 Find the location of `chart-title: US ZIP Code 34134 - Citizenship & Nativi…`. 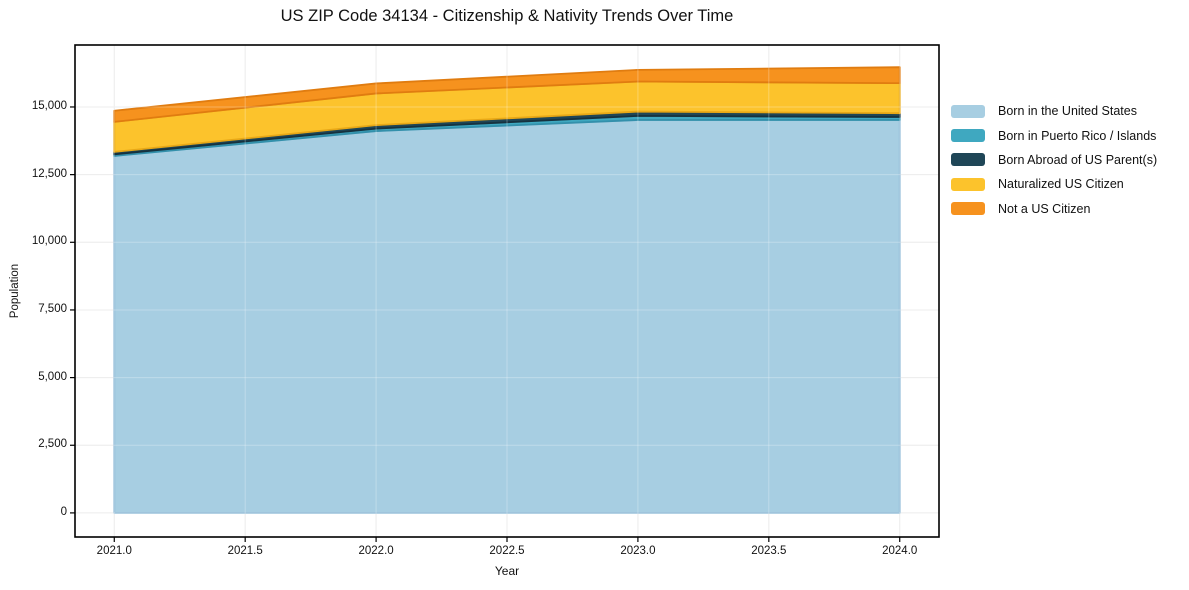

chart-title: US ZIP Code 34134 - Citizenship & Nativi… is located at coordinates (507, 16).